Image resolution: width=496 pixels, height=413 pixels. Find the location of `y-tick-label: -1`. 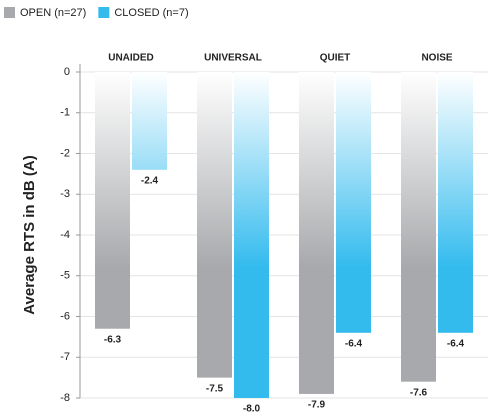

y-tick-label: -1 is located at coordinates (65, 113).